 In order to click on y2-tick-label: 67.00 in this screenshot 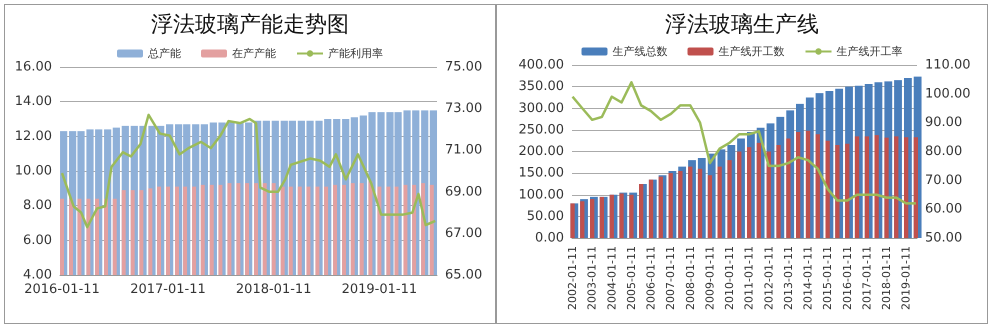, I will do `click(463, 233)`.